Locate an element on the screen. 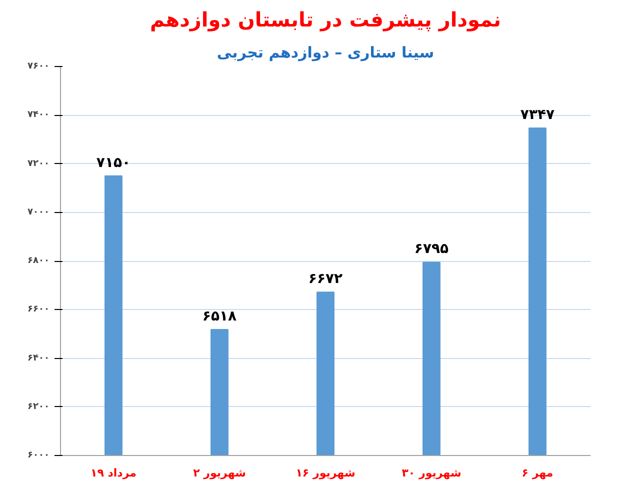 The height and width of the screenshot is (502, 625). y-tick-label: ۷۶۰۰ is located at coordinates (39, 67).